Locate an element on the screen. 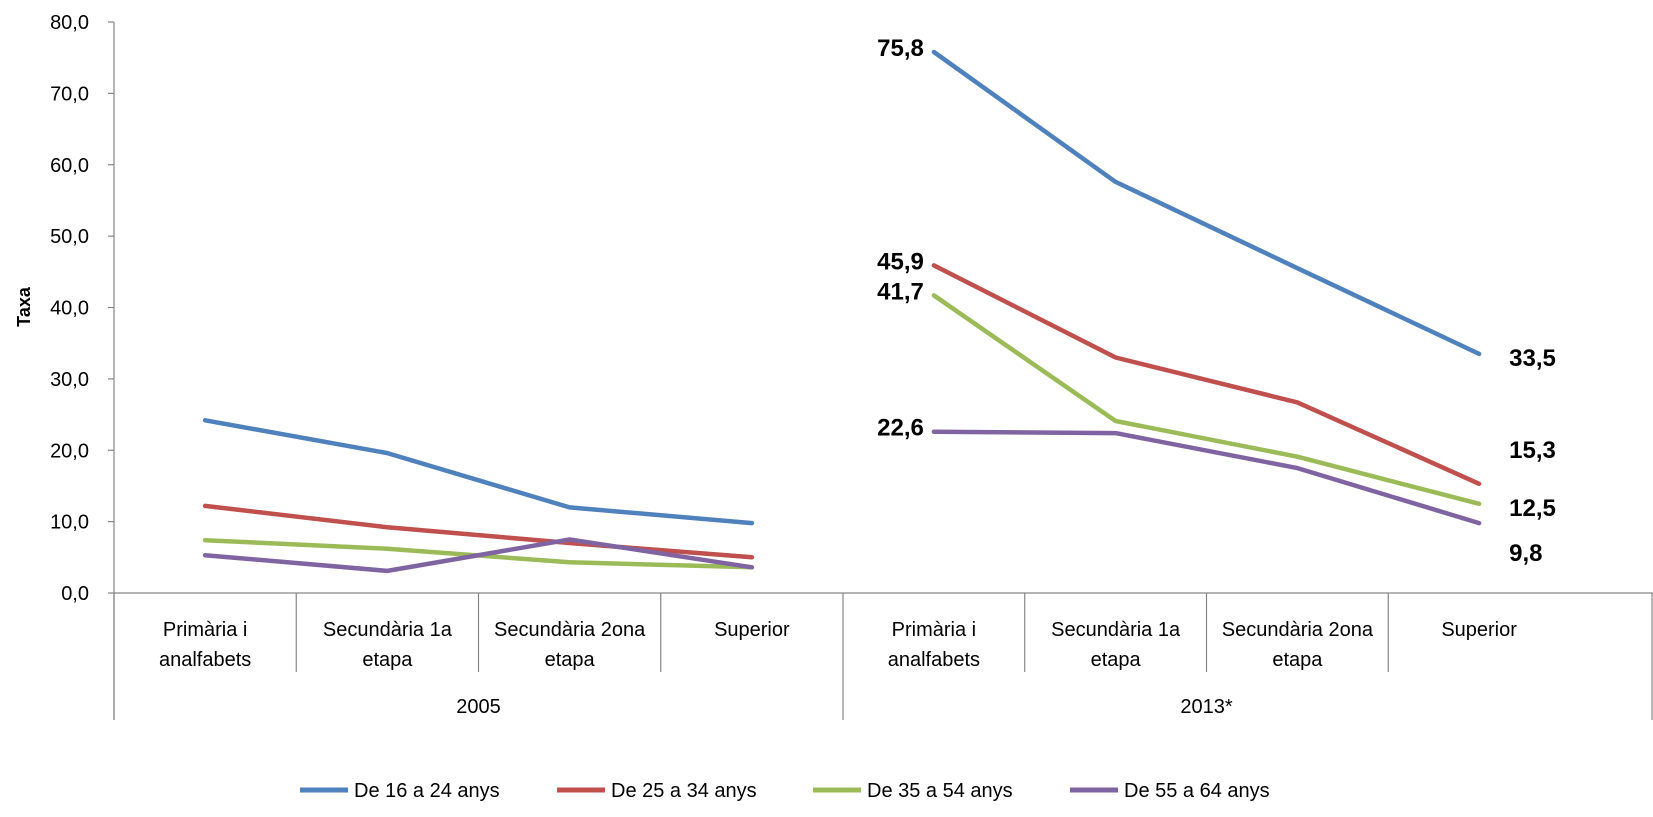 This screenshot has height=817, width=1653. data-label: 41,7 is located at coordinates (900, 291).